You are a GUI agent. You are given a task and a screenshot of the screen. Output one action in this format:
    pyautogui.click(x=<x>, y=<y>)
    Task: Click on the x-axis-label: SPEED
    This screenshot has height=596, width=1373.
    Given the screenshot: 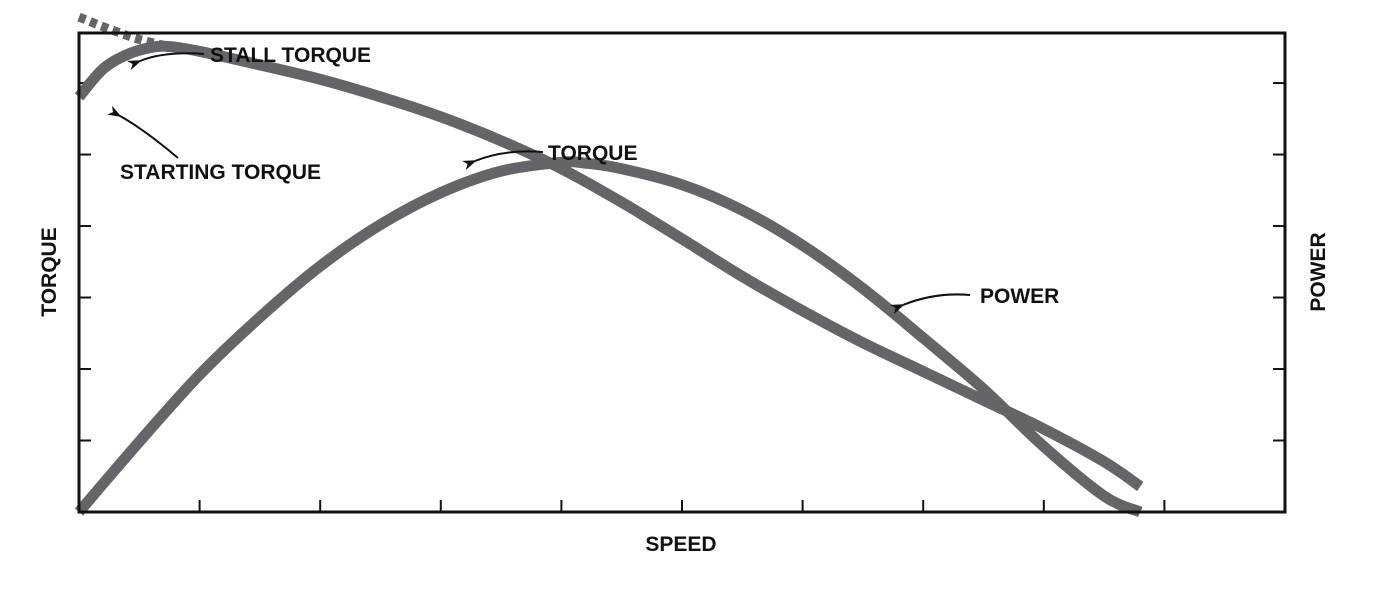 What is the action you would take?
    pyautogui.click(x=680, y=544)
    